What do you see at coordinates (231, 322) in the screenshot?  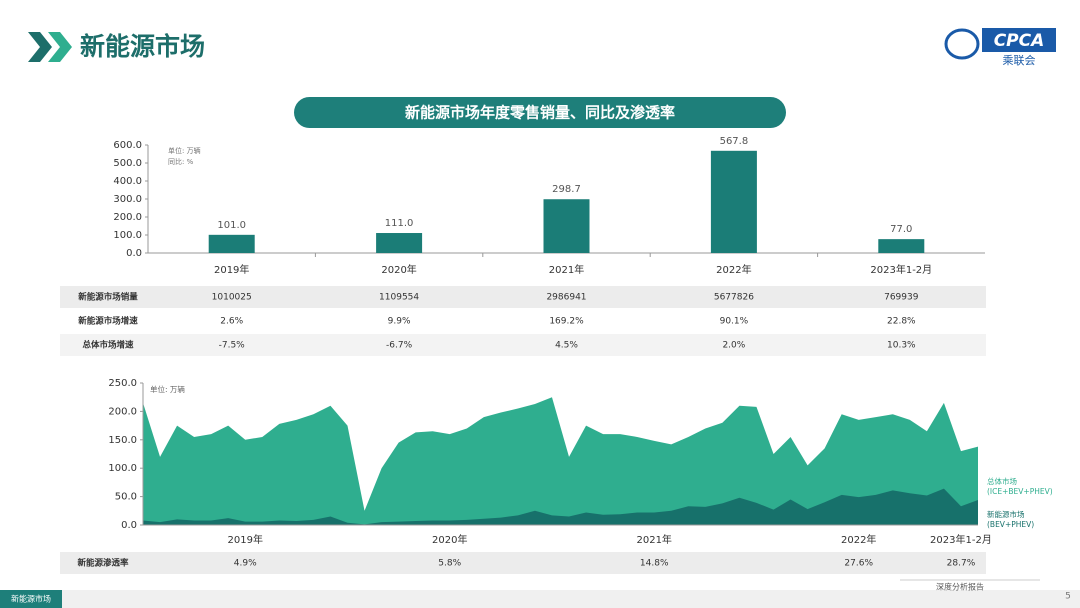 I see `cell: 2.6%` at bounding box center [231, 322].